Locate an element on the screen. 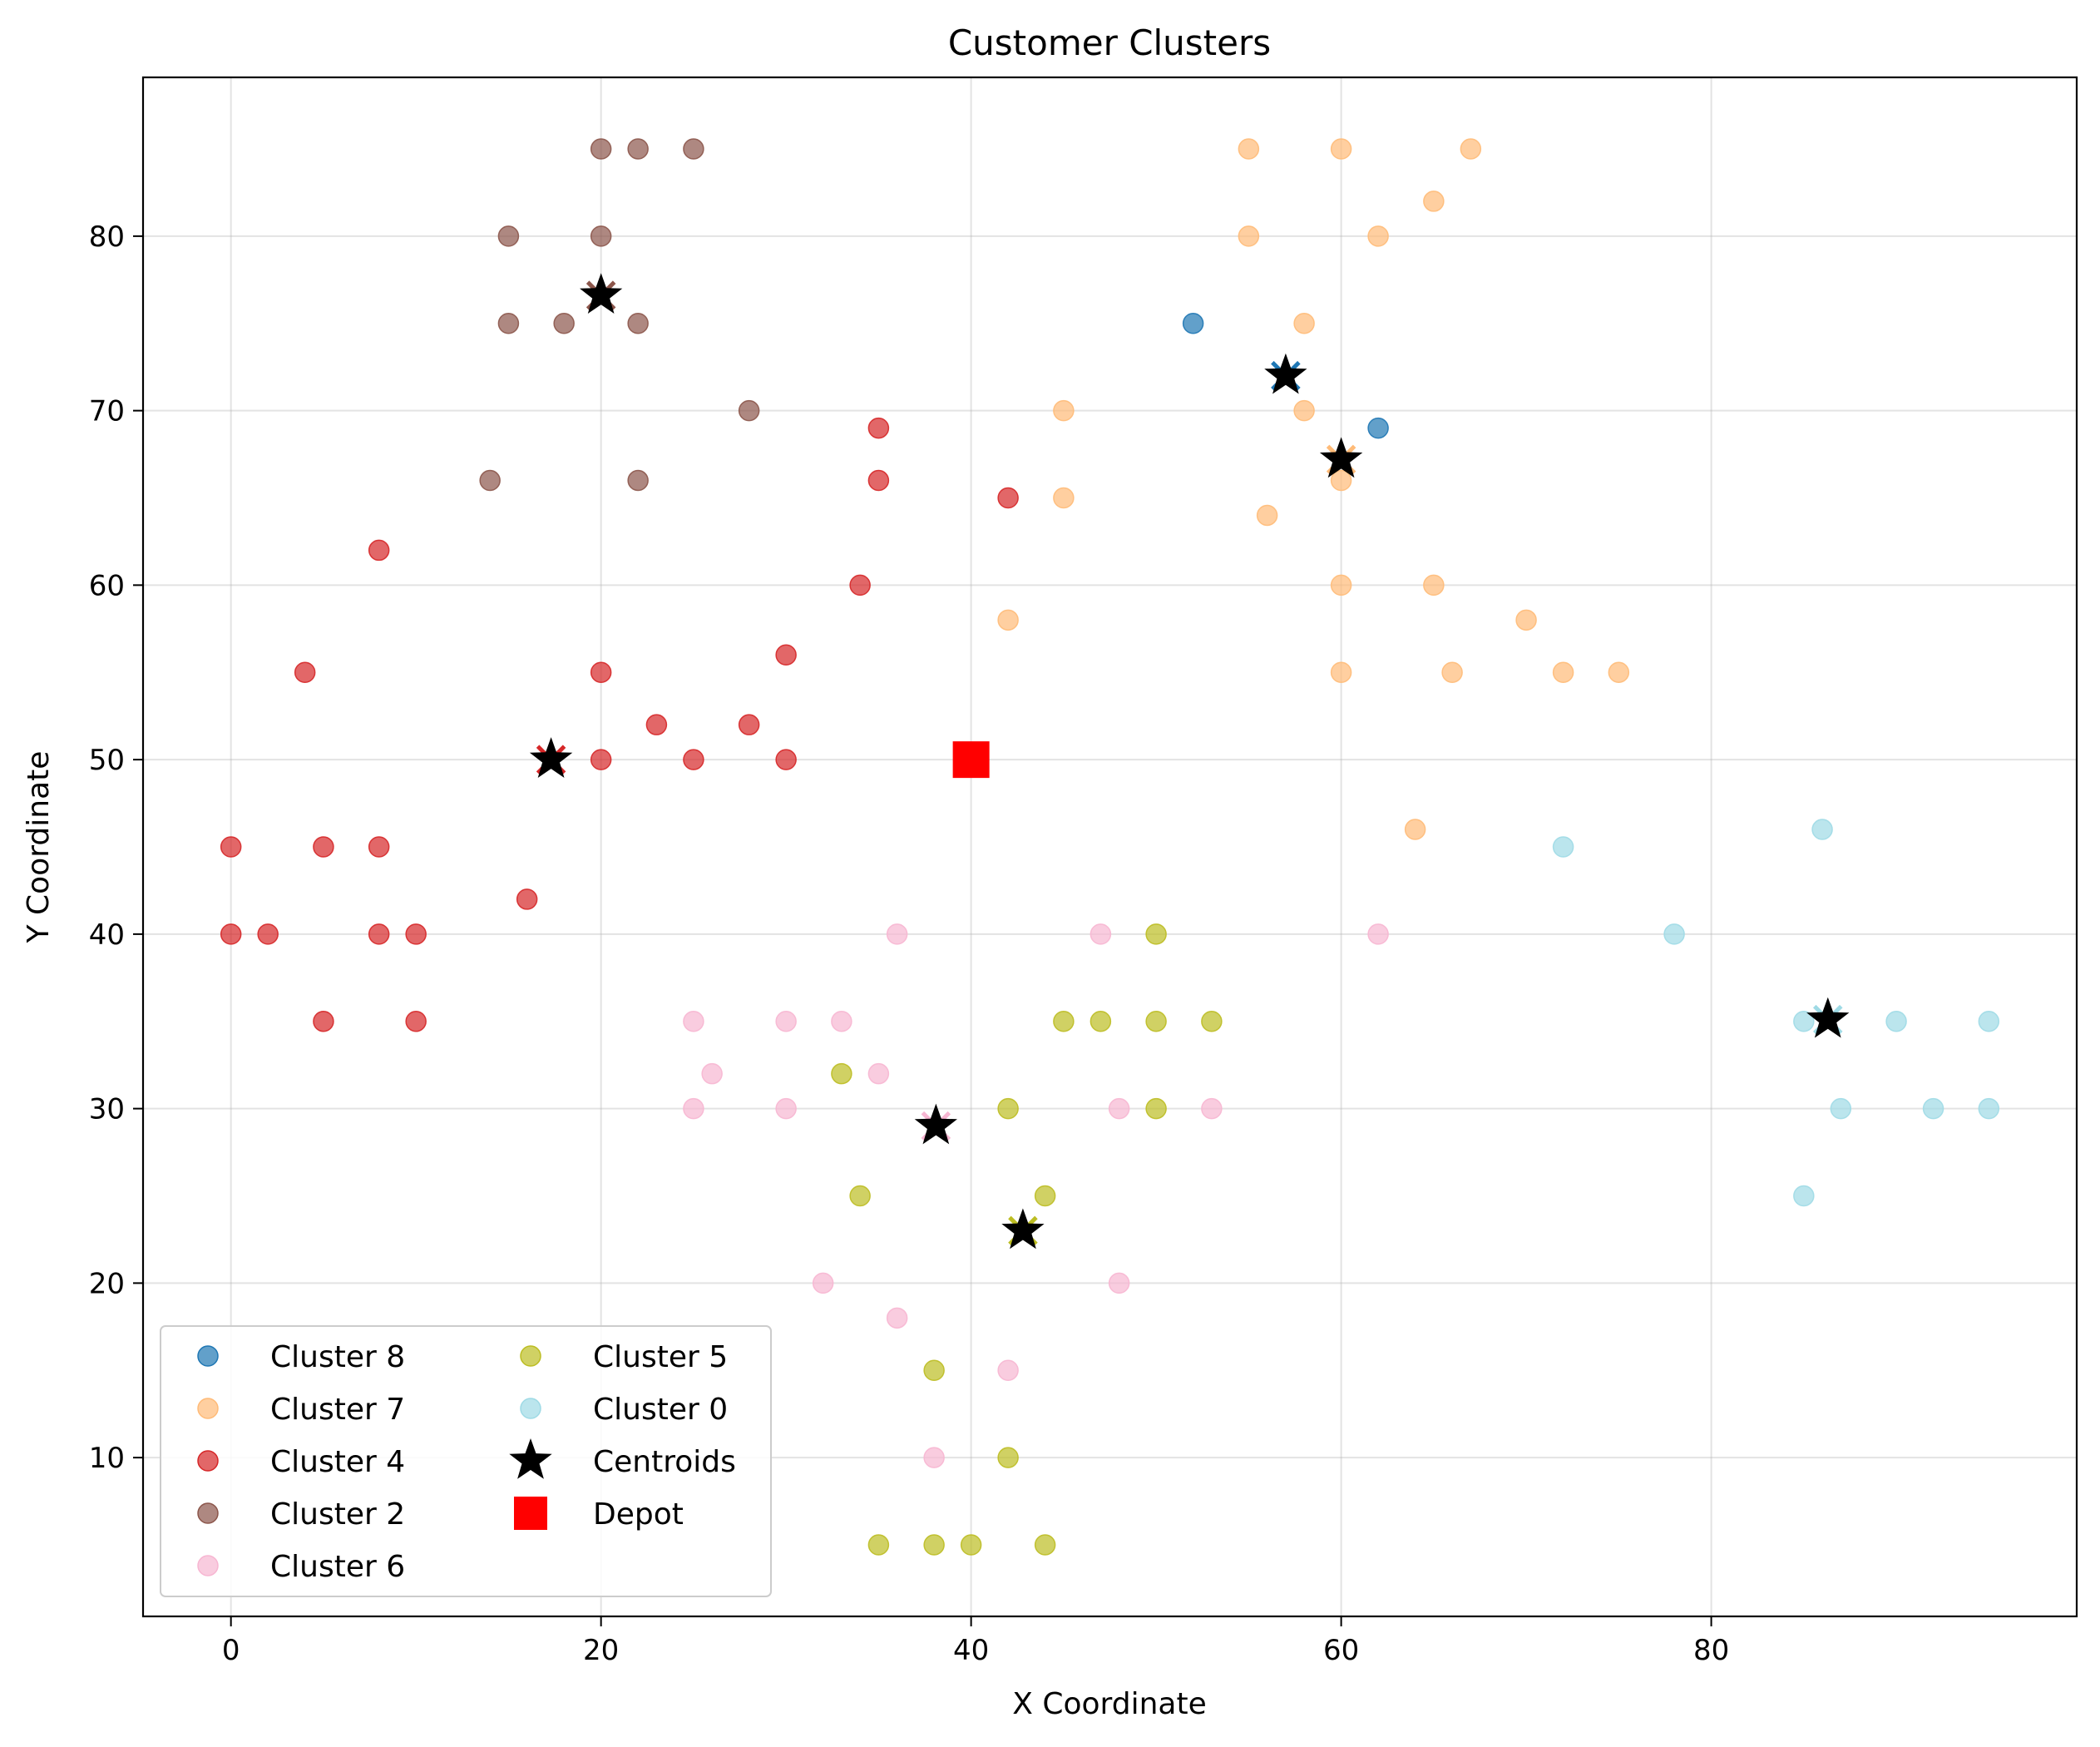 This screenshot has height=1747, width=2100. legend-box is located at coordinates (466, 1461).